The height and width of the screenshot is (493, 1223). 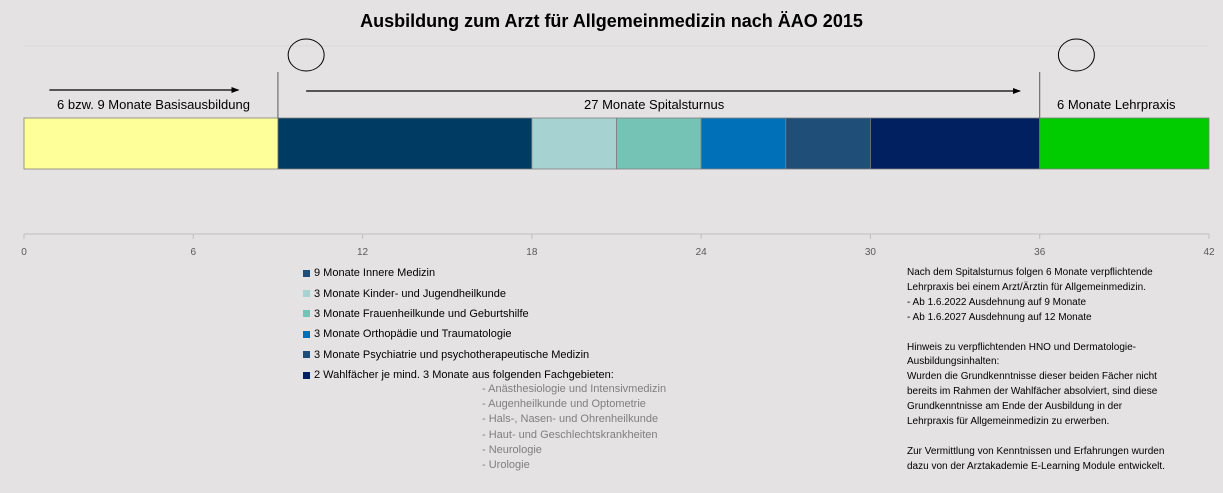 I want to click on legend-label: 3 Monate Orthopädie und Traumatologie, so click(x=413, y=334).